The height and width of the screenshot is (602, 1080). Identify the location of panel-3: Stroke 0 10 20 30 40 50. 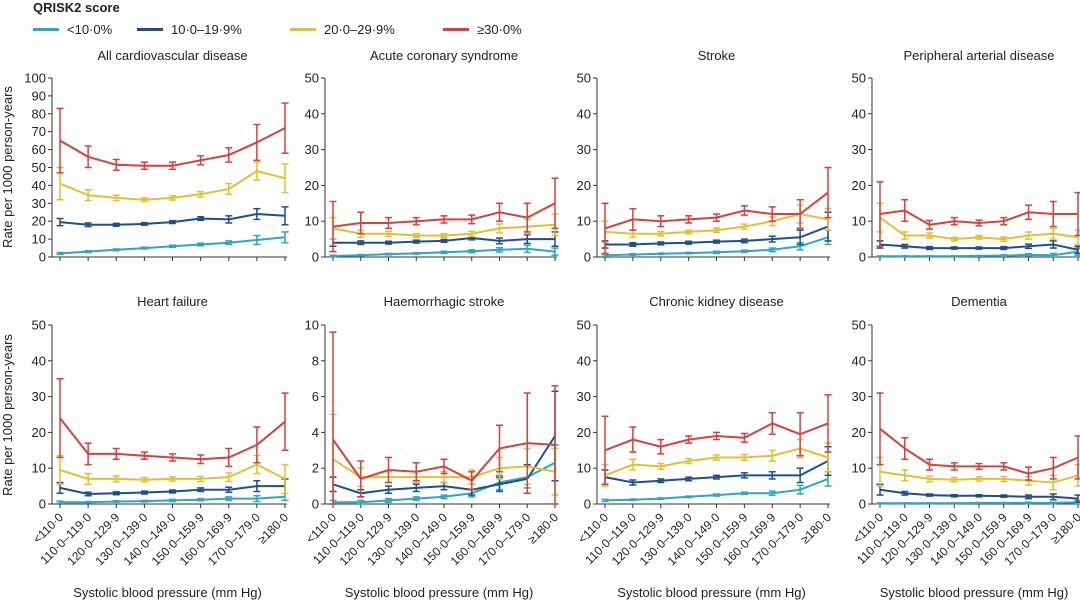
(704, 156).